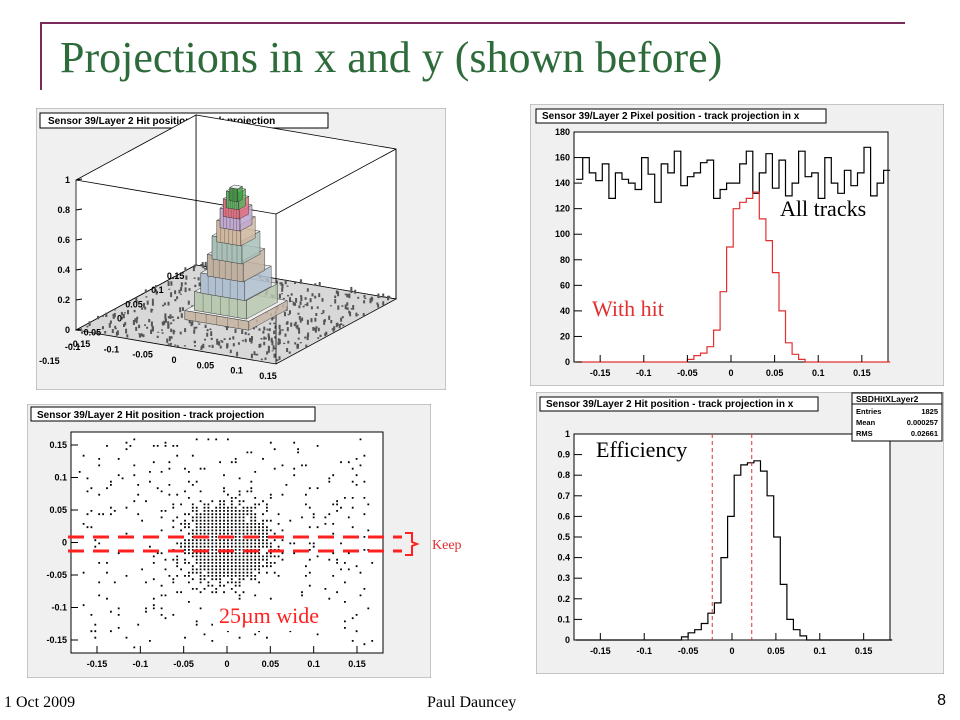  What do you see at coordinates (472, 702) in the screenshot?
I see `footer-author: Paul Dauncey` at bounding box center [472, 702].